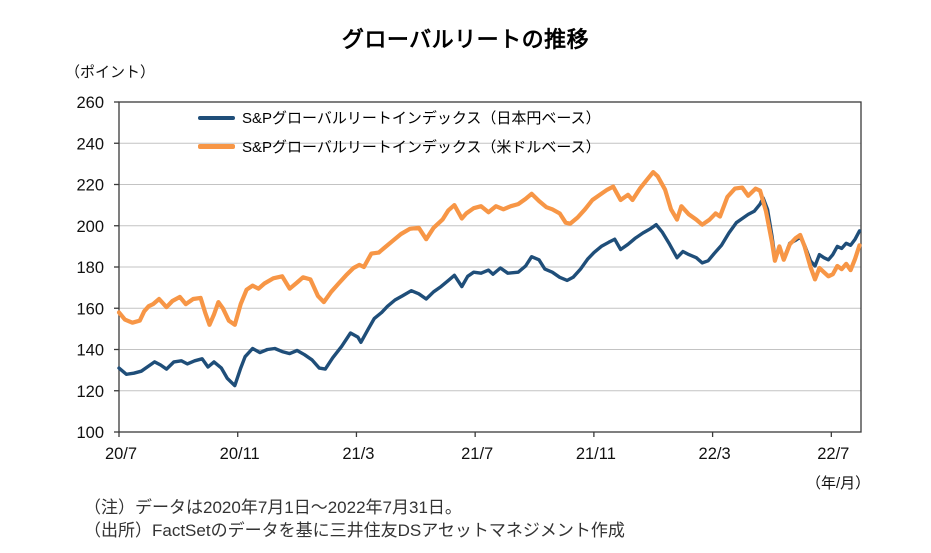  Describe the element at coordinates (110, 72) in the screenshot. I see `y-axis-unit-label: （ポイント）` at that location.